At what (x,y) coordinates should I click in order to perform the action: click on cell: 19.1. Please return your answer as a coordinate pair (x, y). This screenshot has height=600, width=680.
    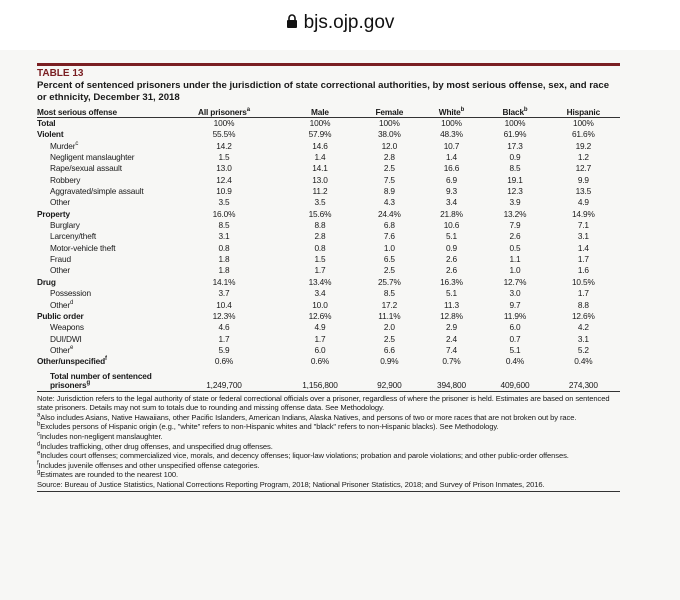
    Looking at the image, I should click on (515, 179).